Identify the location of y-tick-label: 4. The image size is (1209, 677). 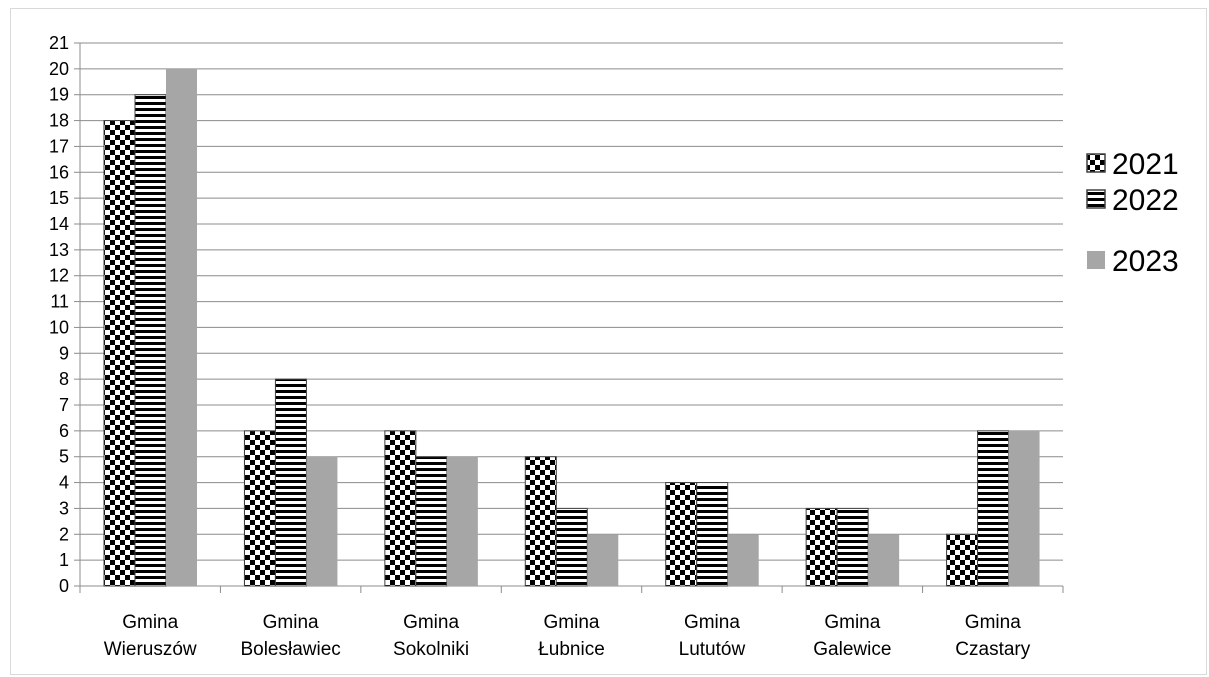
(64, 483).